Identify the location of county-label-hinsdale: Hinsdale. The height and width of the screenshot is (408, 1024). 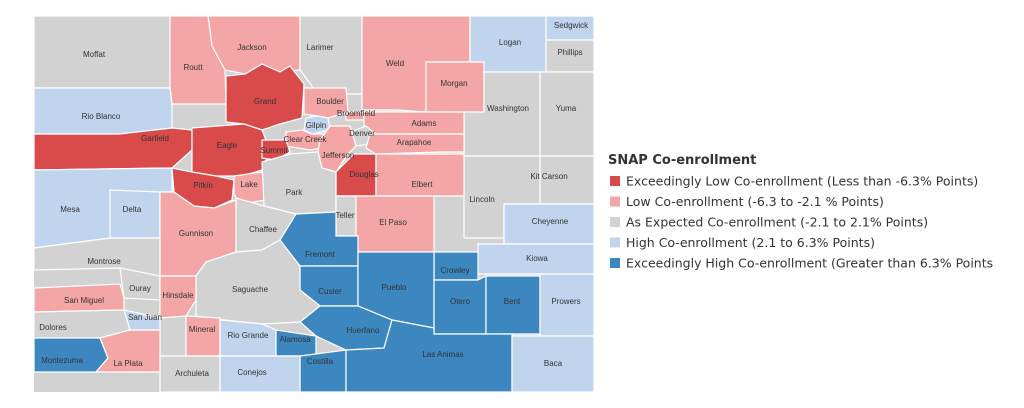
(178, 295).